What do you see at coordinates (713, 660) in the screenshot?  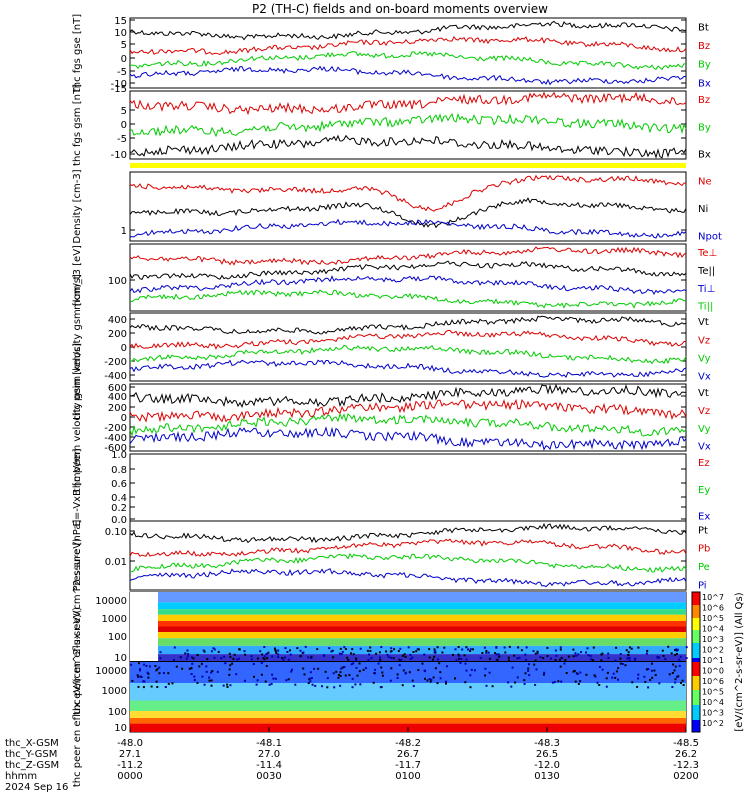 I see `colorbar-tick-label: 10^1` at bounding box center [713, 660].